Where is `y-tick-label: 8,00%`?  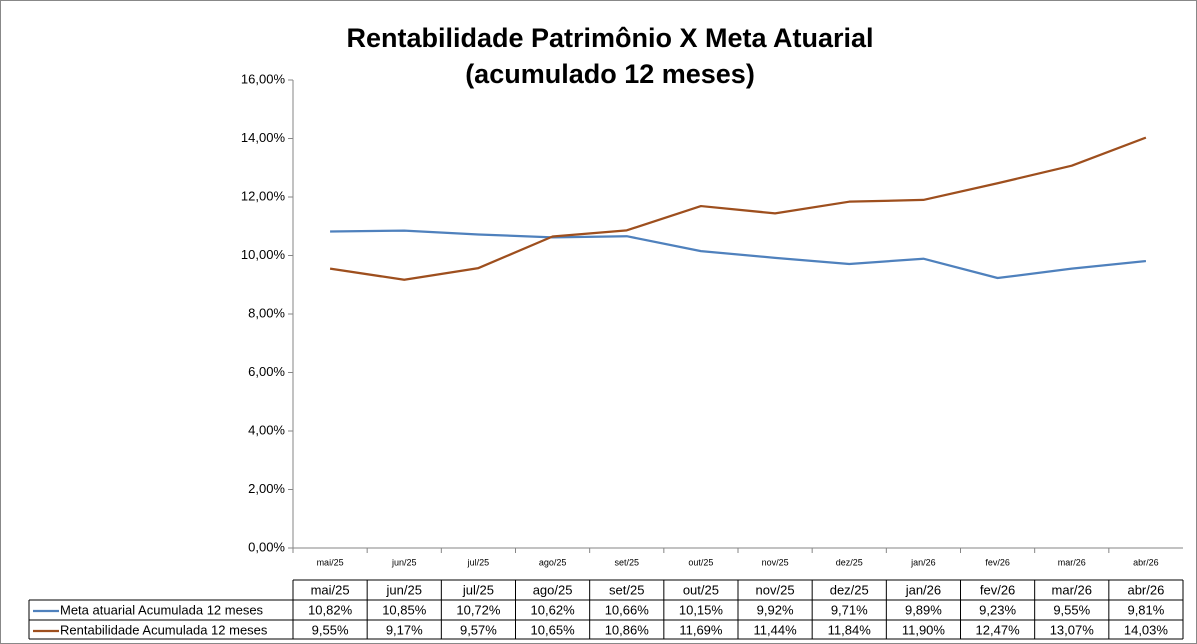 y-tick-label: 8,00% is located at coordinates (266, 312).